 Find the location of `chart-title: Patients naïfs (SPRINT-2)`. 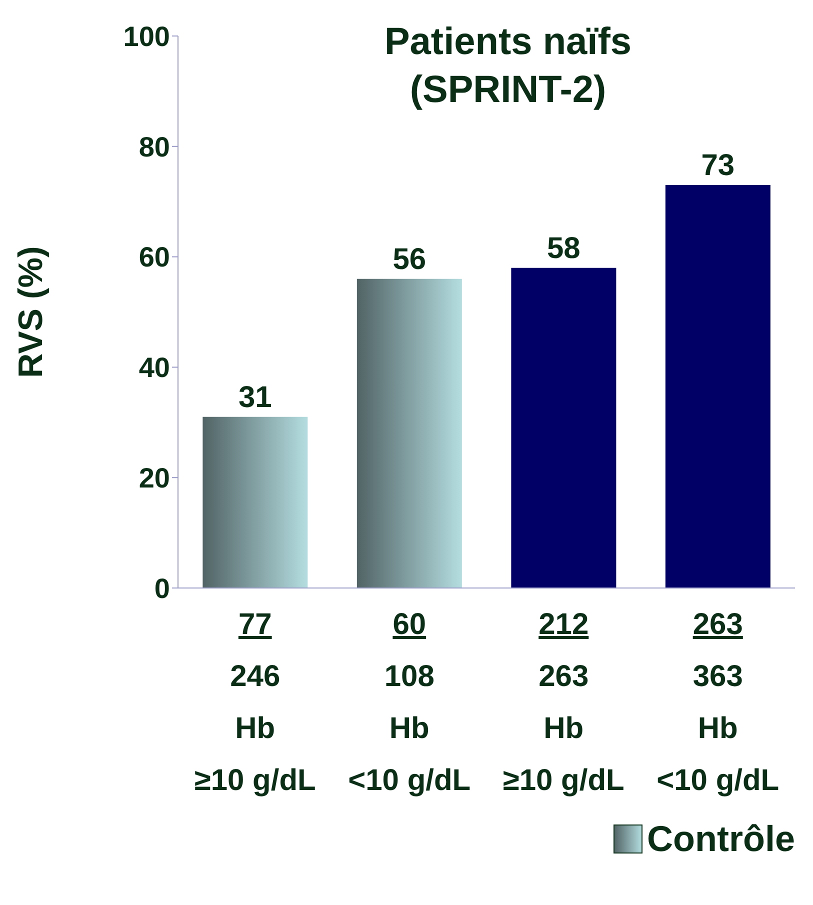

chart-title: Patients naïfs (SPRINT-2) is located at coordinates (508, 66).